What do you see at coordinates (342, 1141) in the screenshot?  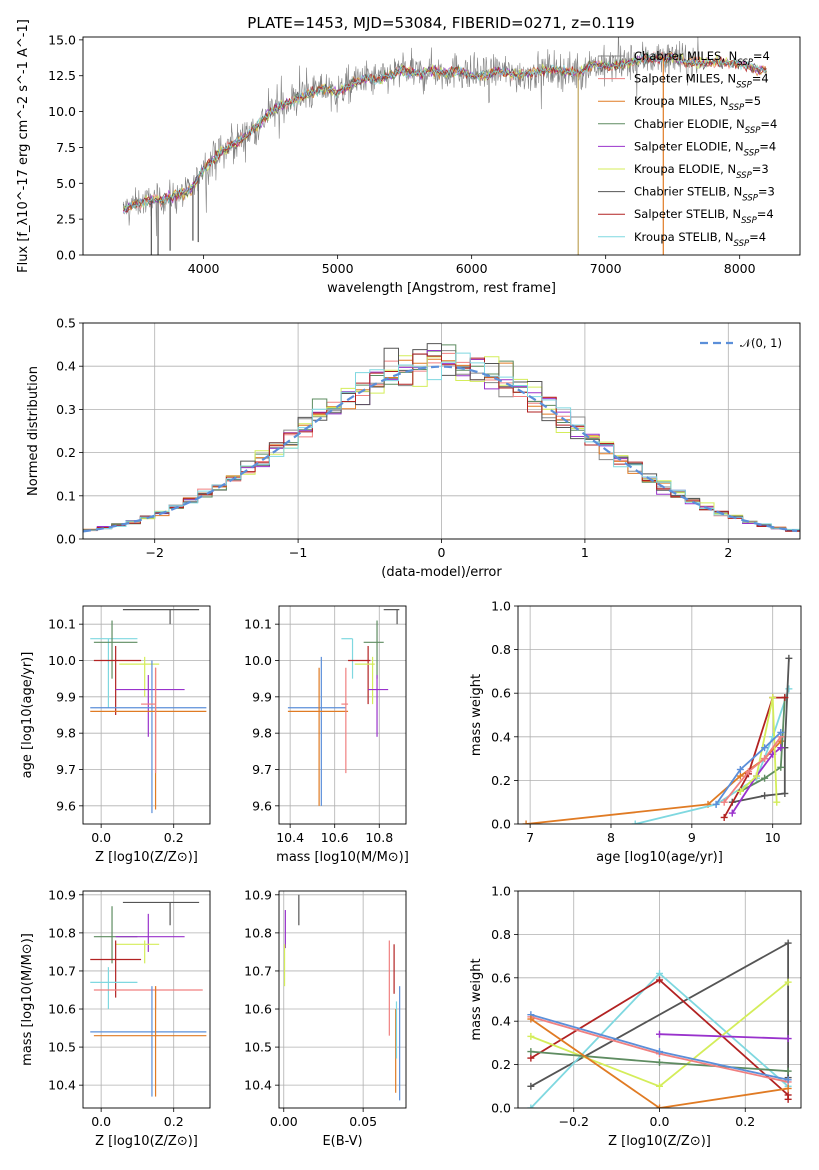 I see `x-axis-label: E(B-V)` at bounding box center [342, 1141].